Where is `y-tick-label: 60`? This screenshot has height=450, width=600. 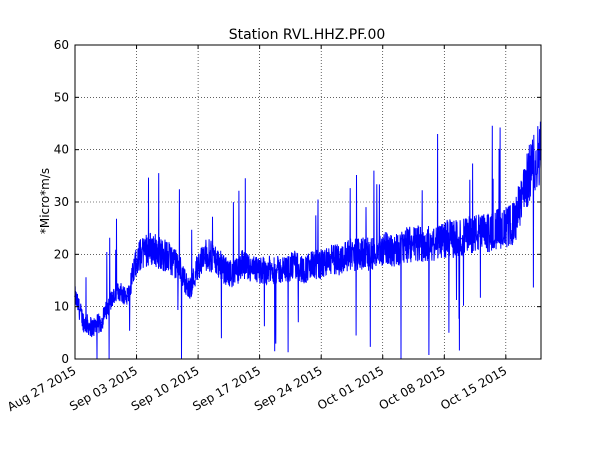 y-tick-label: 60 is located at coordinates (61, 45).